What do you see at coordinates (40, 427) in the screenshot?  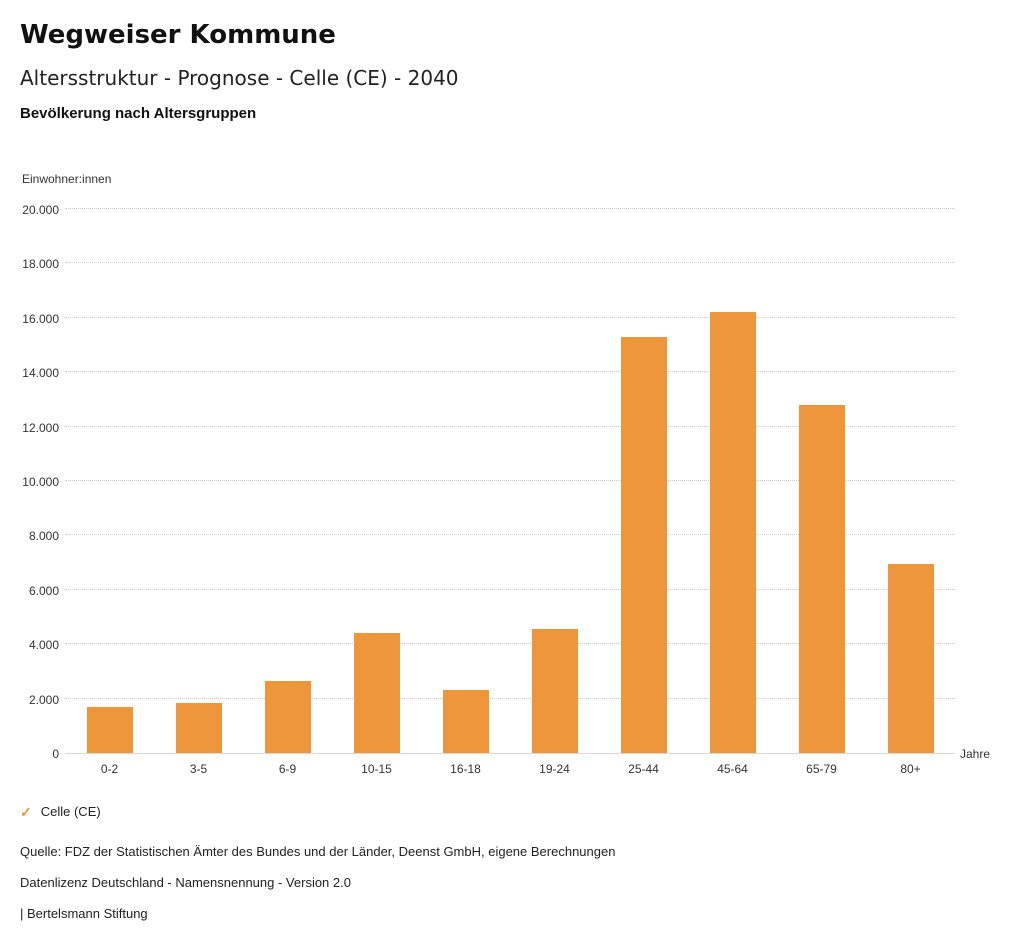 I see `y-tick-label: 12.000` at bounding box center [40, 427].